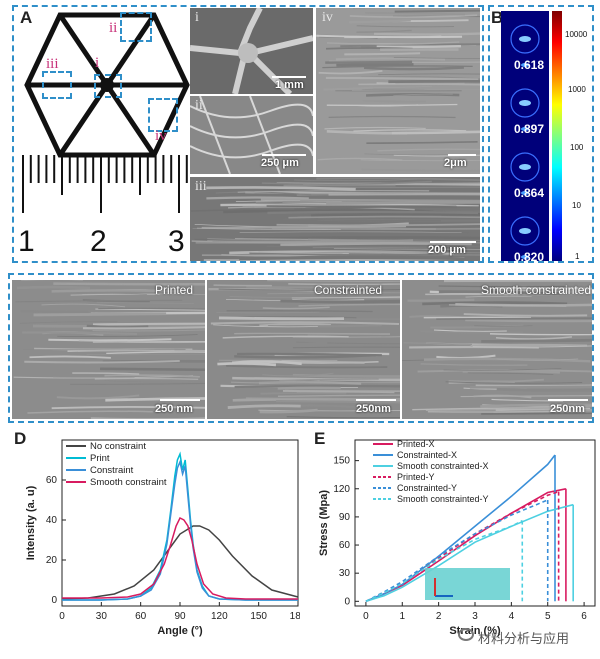 This screenshot has width=600, height=659. What do you see at coordinates (536, 290) in the screenshot?
I see `sem-title-smooth-constrainted: Smooth constrainted` at bounding box center [536, 290].